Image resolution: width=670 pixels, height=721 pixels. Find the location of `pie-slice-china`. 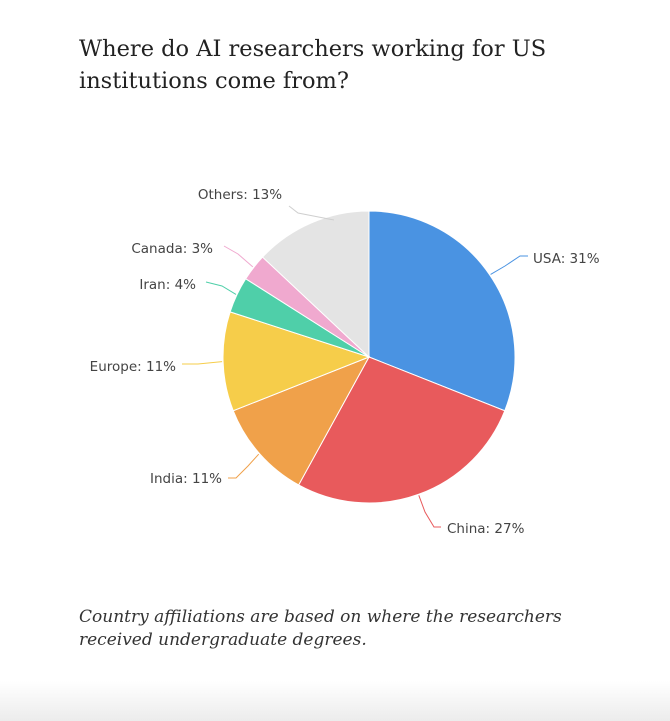

pie-slice-china is located at coordinates (401, 430).